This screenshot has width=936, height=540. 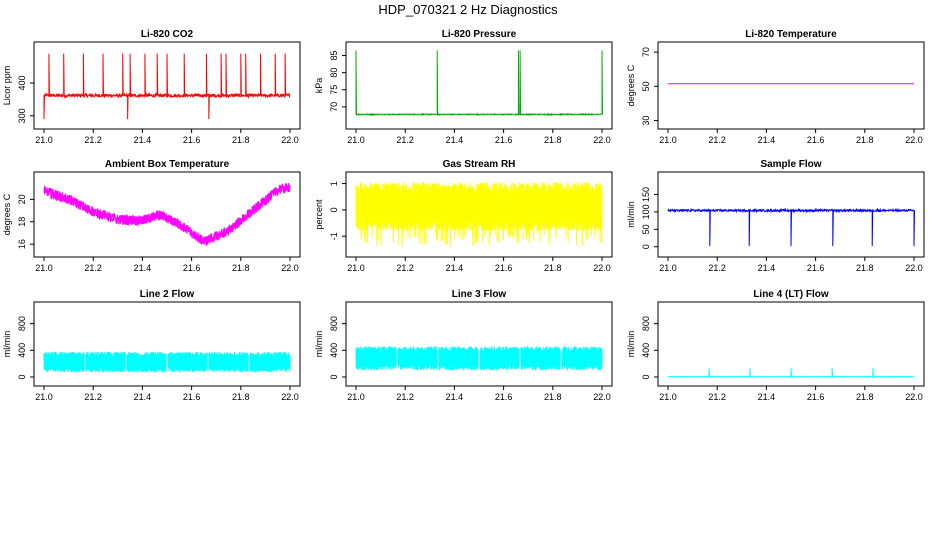 What do you see at coordinates (167, 164) in the screenshot?
I see `panel-title: Ambient Box Temperature` at bounding box center [167, 164].